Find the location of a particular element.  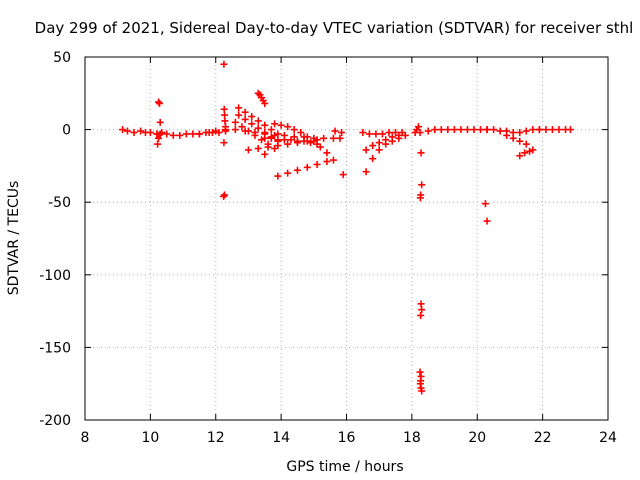

x-tick-label: 8 is located at coordinates (85, 438).